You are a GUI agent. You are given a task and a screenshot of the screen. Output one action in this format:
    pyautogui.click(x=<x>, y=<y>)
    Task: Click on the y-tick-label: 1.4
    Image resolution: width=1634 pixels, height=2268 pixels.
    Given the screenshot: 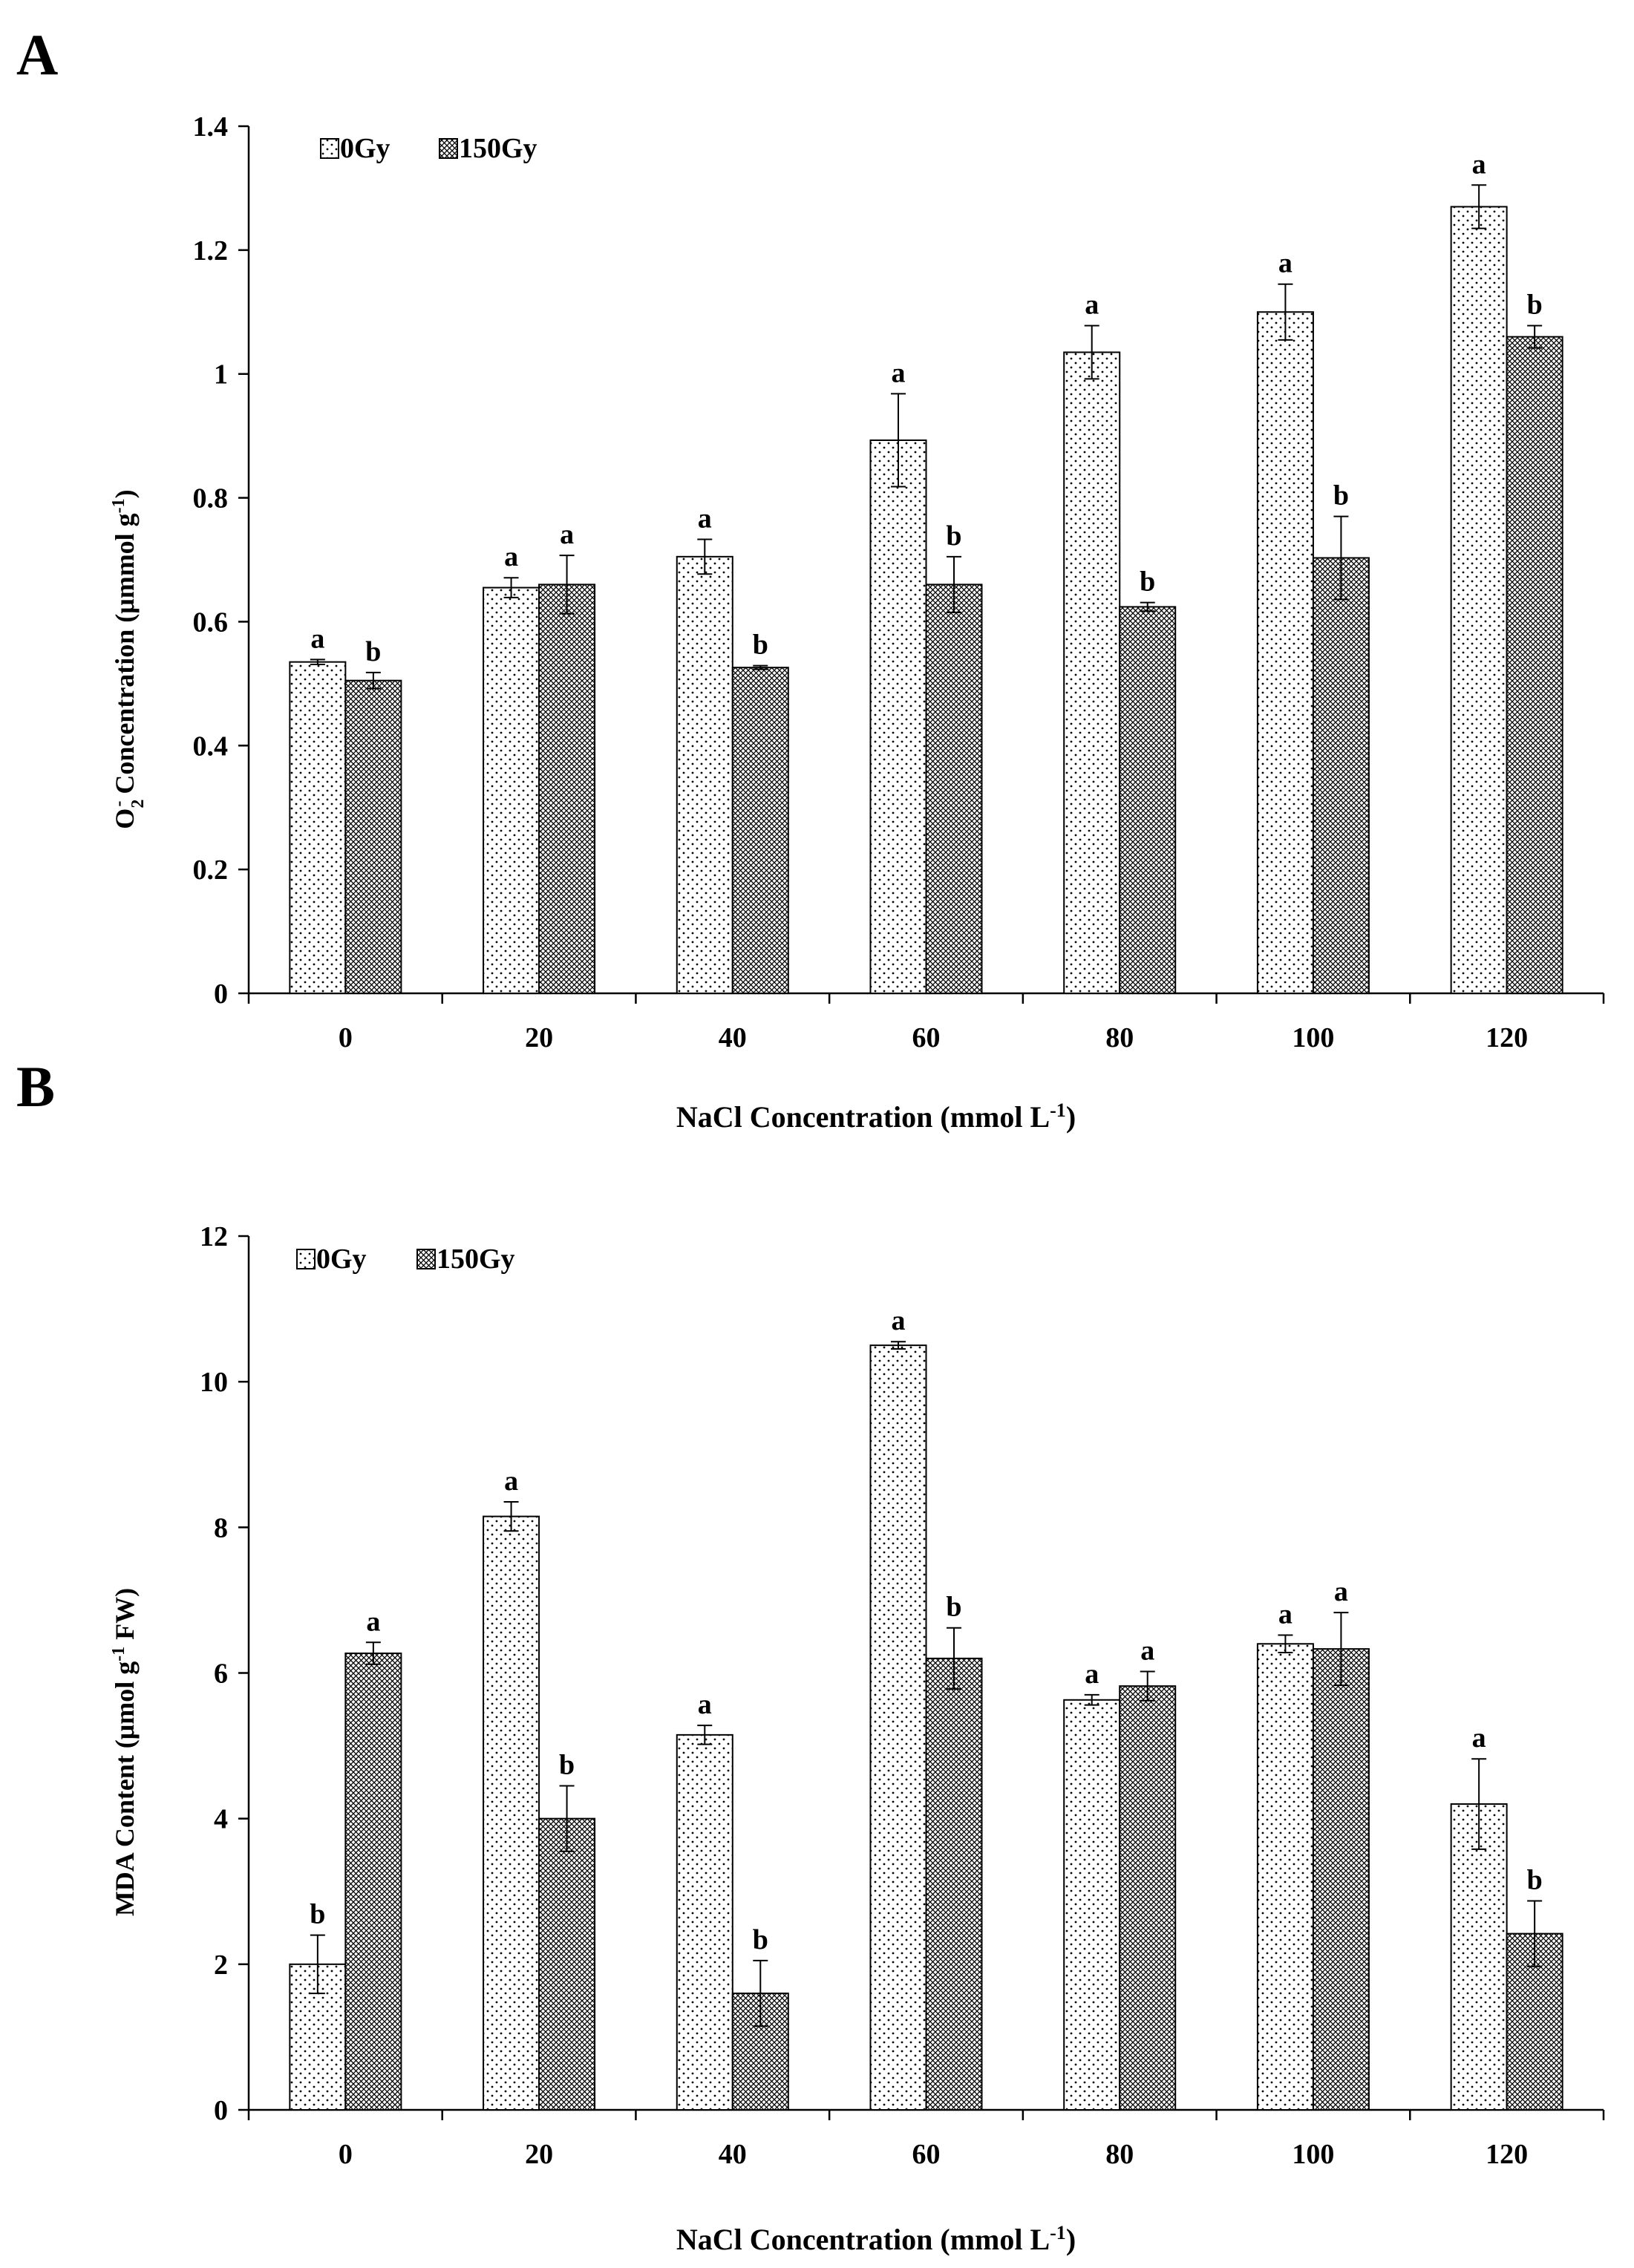 What is the action you would take?
    pyautogui.click(x=211, y=127)
    